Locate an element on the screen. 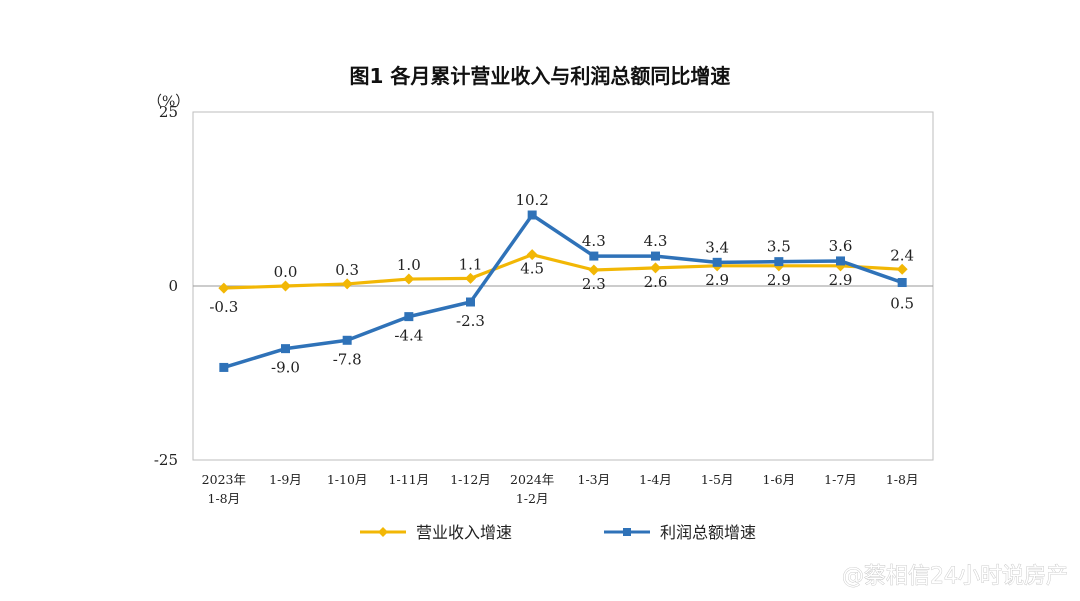 This screenshot has height=601, width=1080. revenue-data-label: 1.0 is located at coordinates (409, 265).